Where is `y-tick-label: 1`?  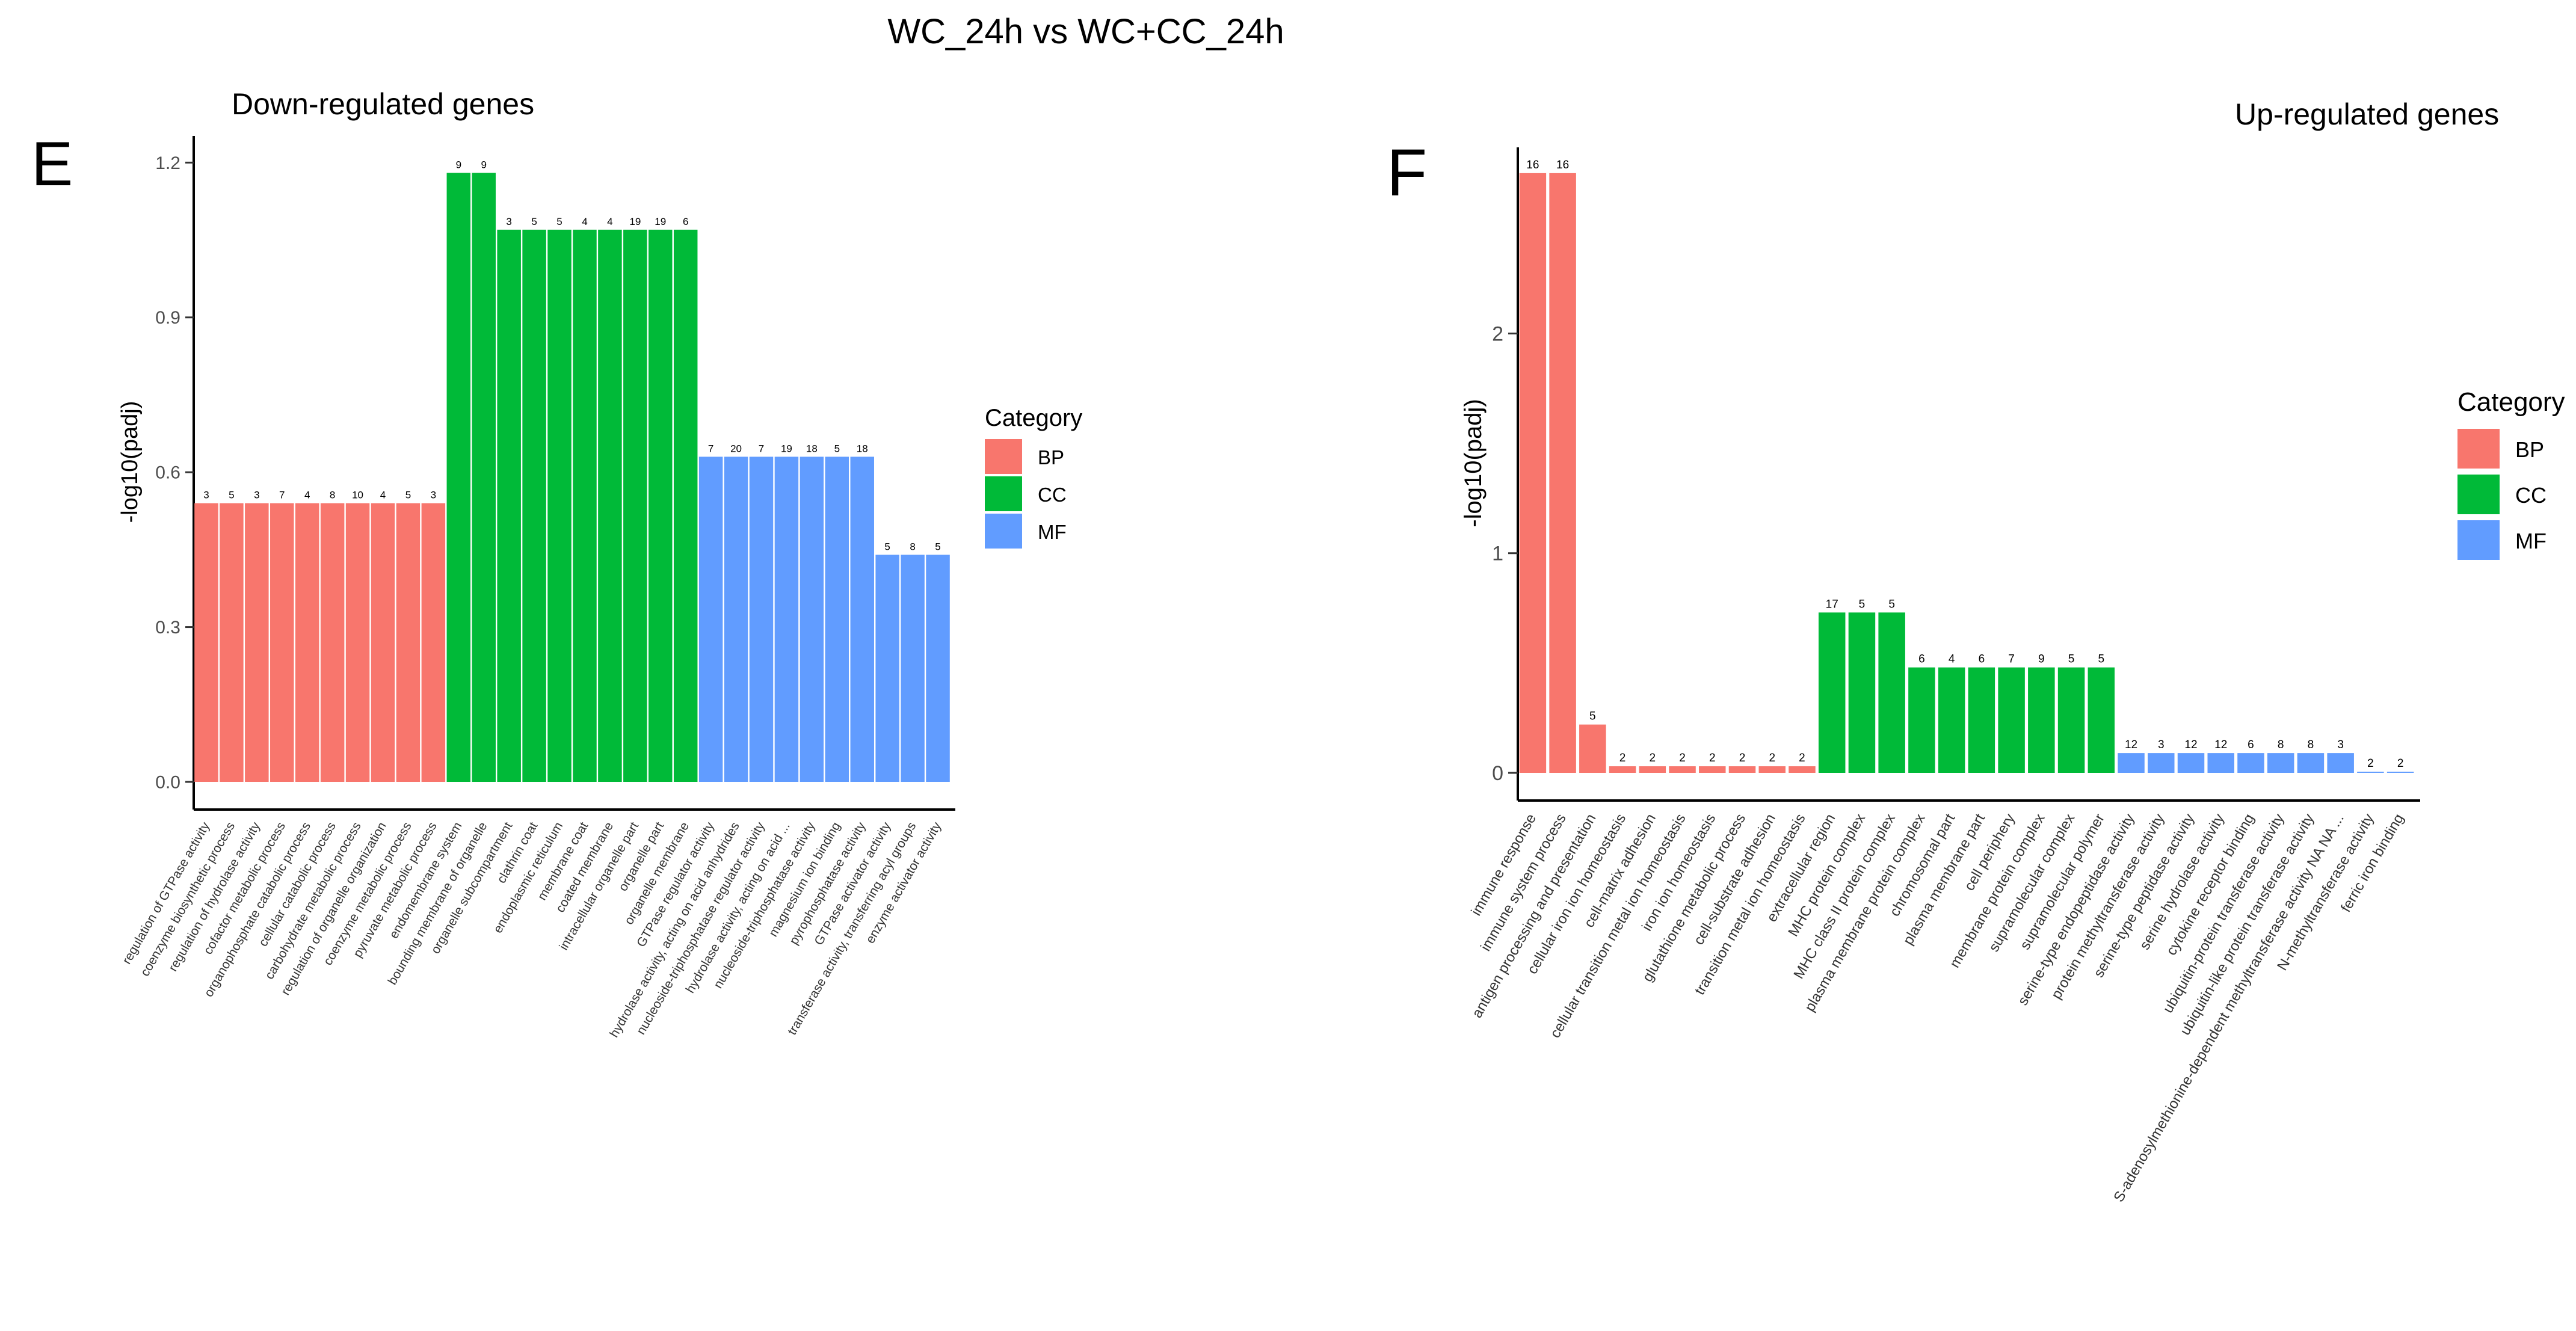
y-tick-label: 1 is located at coordinates (1497, 554).